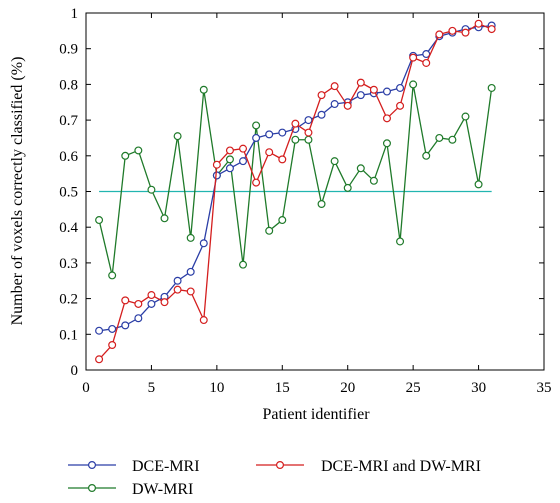 Image resolution: width=560 pixels, height=503 pixels. What do you see at coordinates (68, 193) in the screenshot?
I see `y-tick-label: 0.5` at bounding box center [68, 193].